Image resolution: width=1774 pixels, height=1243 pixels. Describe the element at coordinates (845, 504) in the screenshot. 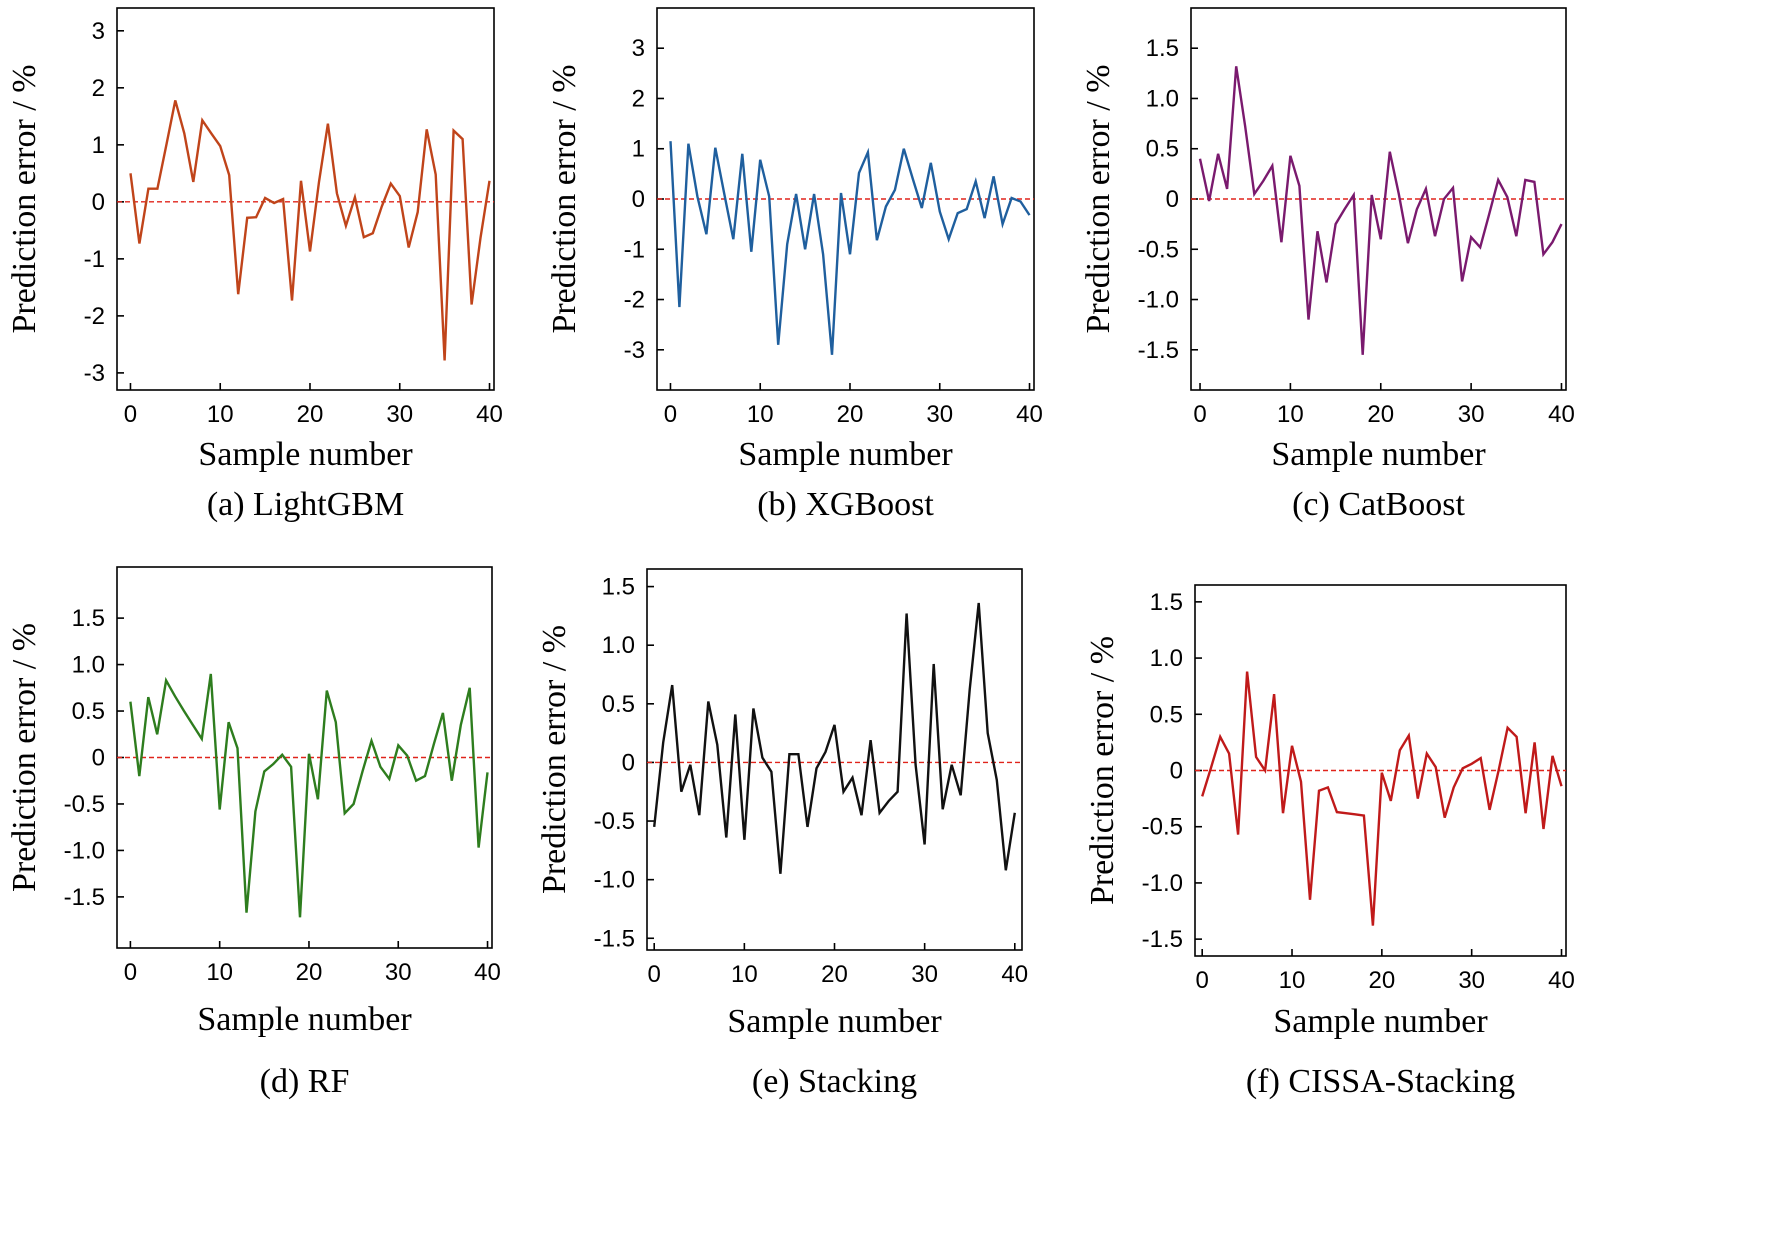

I see `panel-caption: (b) XGBoost` at that location.